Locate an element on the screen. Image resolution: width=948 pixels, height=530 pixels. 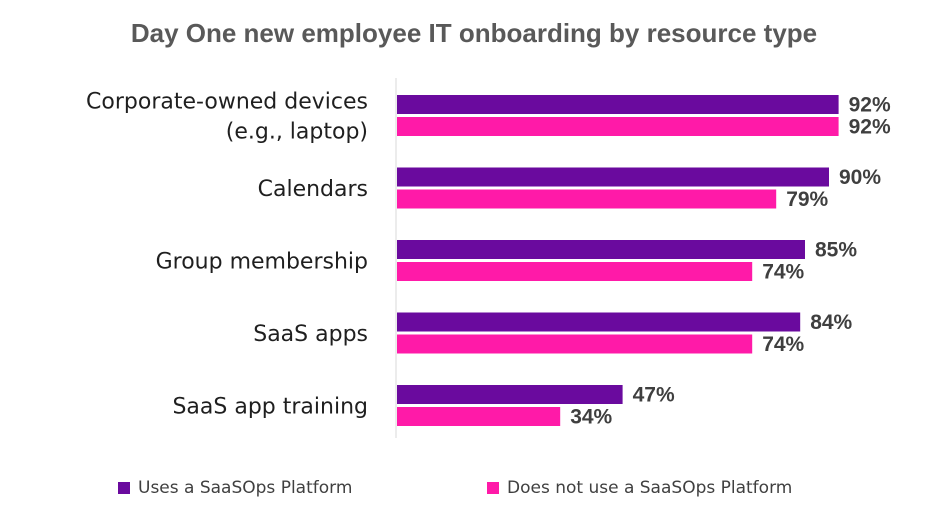
data-label: 84% is located at coordinates (831, 322).